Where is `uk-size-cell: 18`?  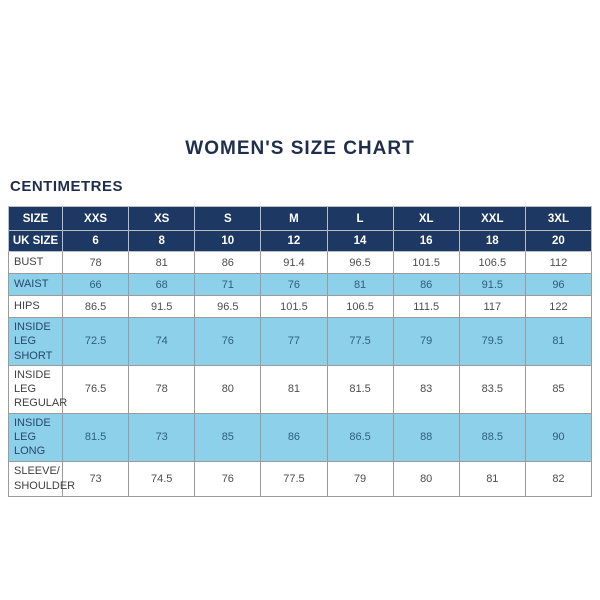
uk-size-cell: 18 is located at coordinates (492, 241).